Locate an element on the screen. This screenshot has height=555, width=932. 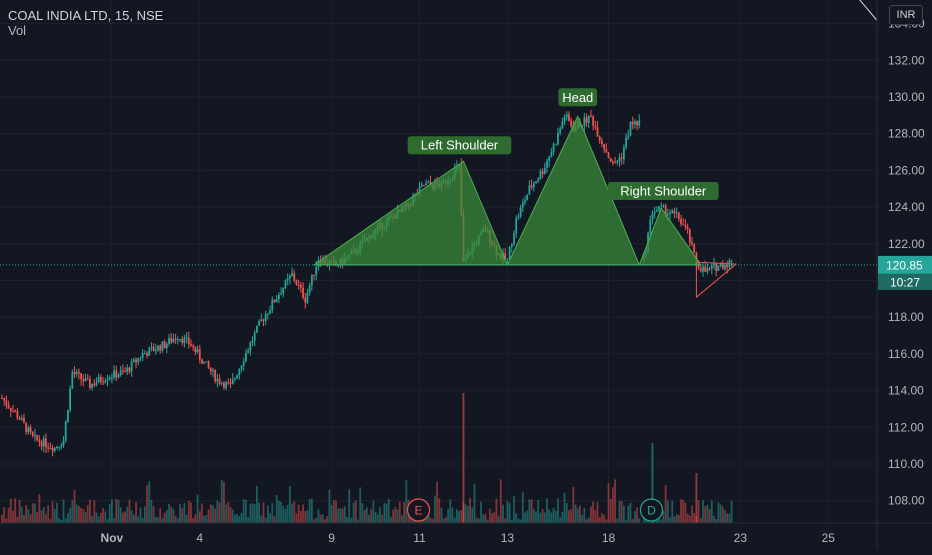
currency-button: INR is located at coordinates (906, 15).